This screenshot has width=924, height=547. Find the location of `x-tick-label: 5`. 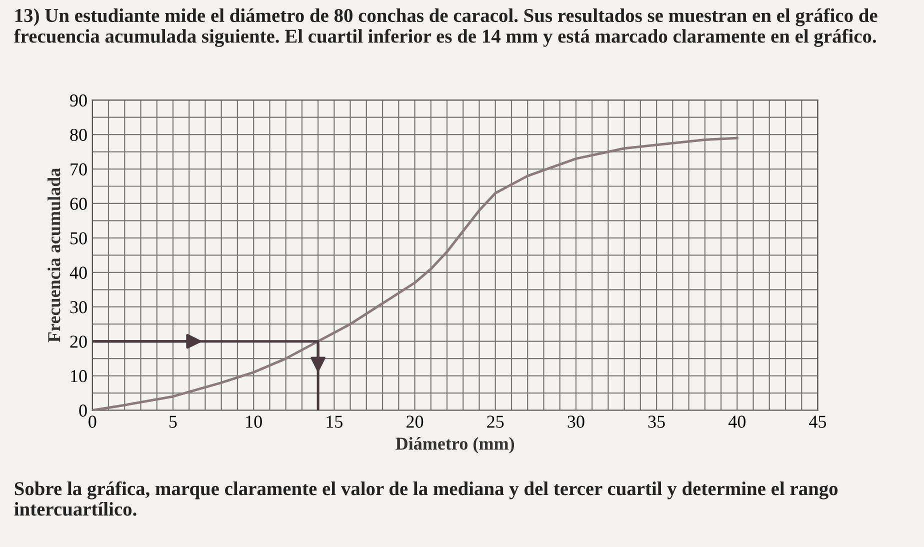

x-tick-label: 5 is located at coordinates (173, 422).